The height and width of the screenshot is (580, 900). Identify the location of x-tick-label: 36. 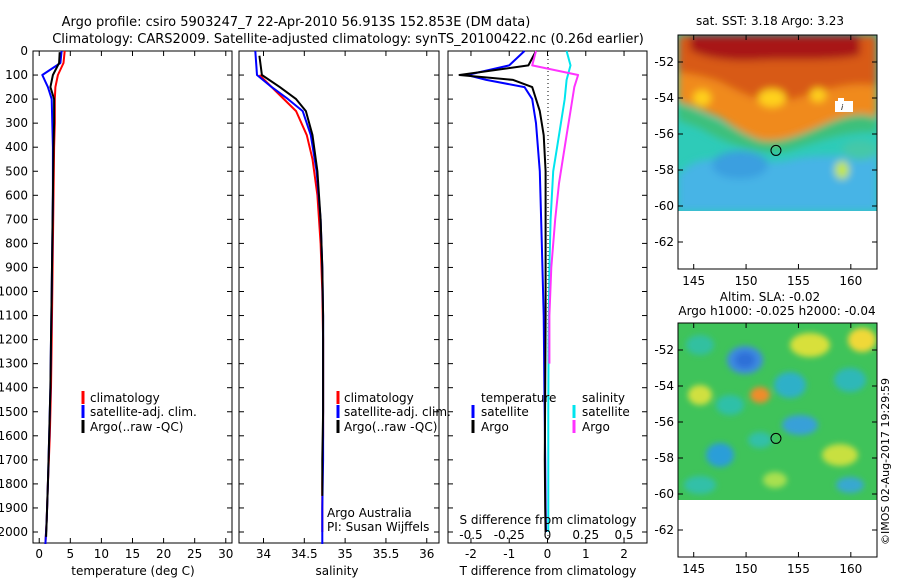
(426, 554).